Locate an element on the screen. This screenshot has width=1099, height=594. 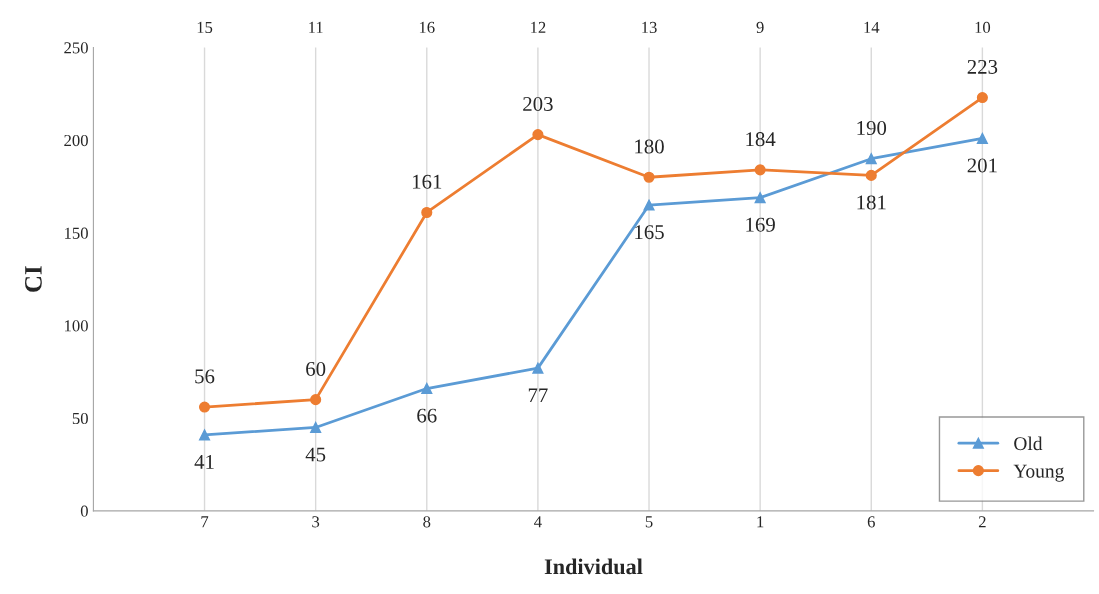
data-label: 201 is located at coordinates (982, 165).